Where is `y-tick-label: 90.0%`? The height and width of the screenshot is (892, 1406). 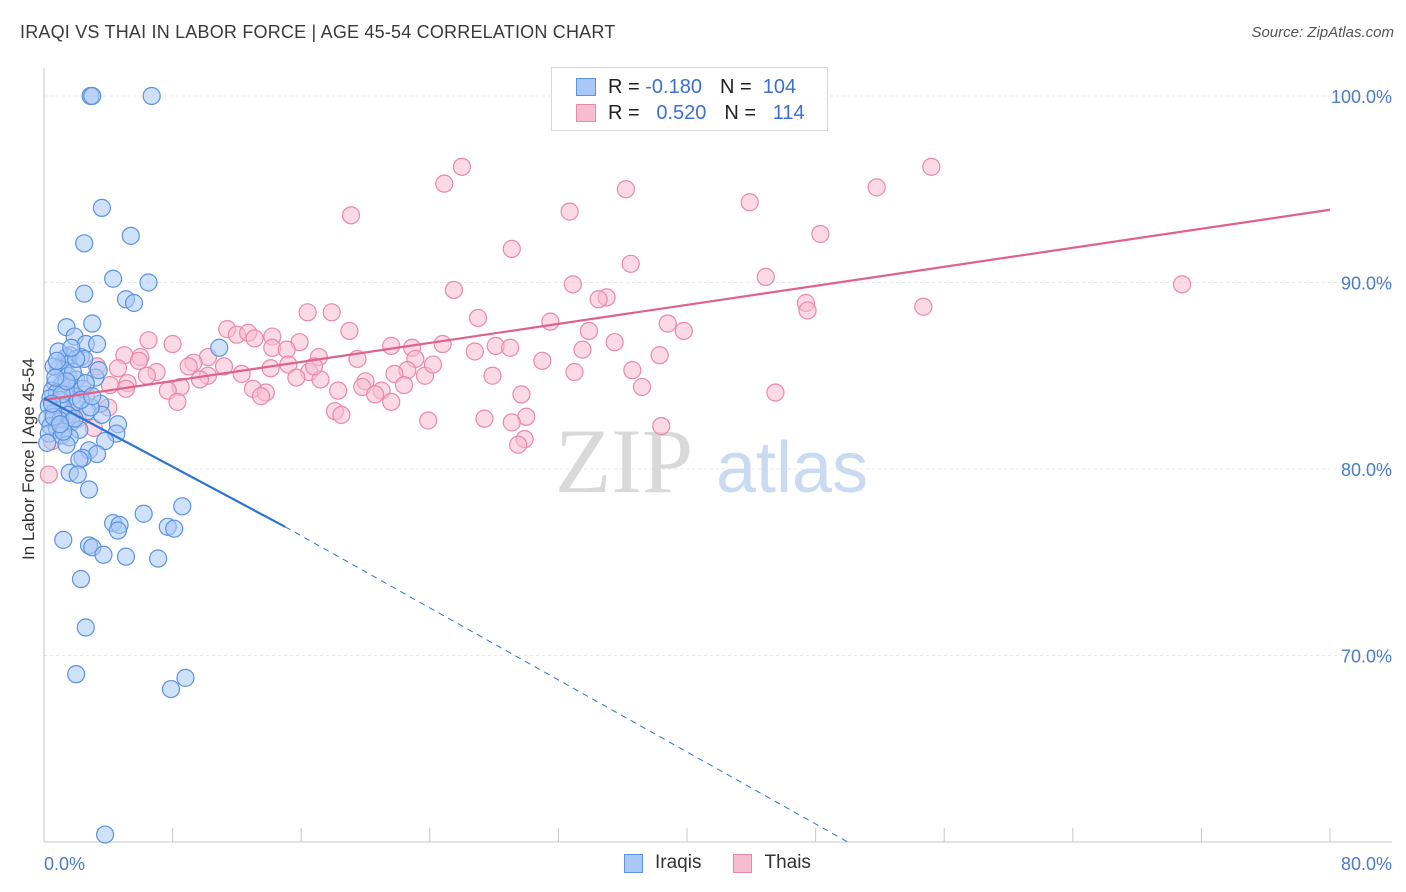
y-tick-label: 90.0% is located at coordinates (1366, 283).